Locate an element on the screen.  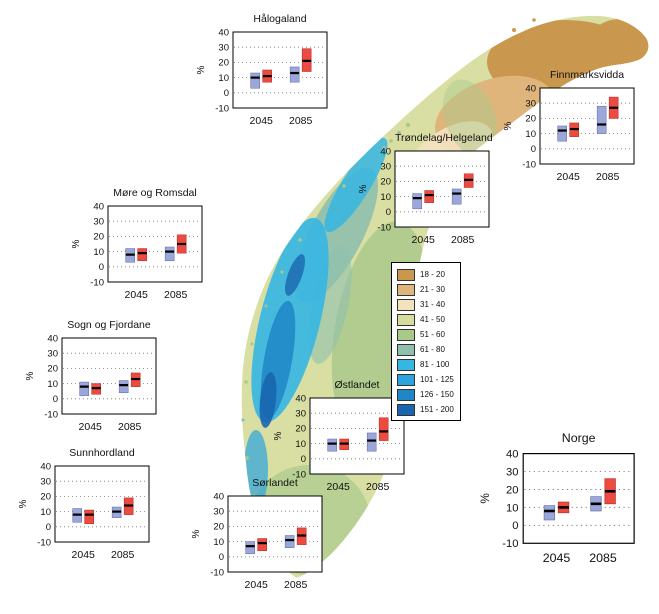
chart-more-og-romsdal: Møre og Romsdal 40 30 20 10 0 -10% 2045 2085 is located at coordinates (143, 243).